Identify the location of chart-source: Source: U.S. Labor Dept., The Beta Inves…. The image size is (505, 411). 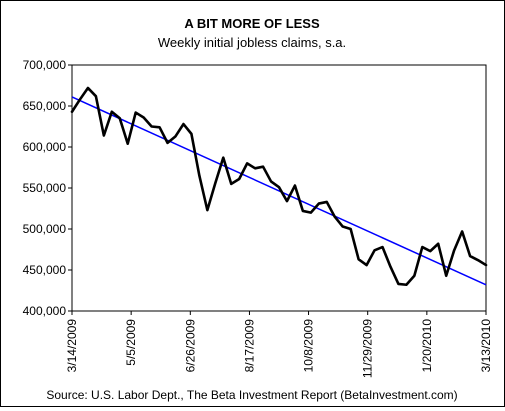
(251, 395).